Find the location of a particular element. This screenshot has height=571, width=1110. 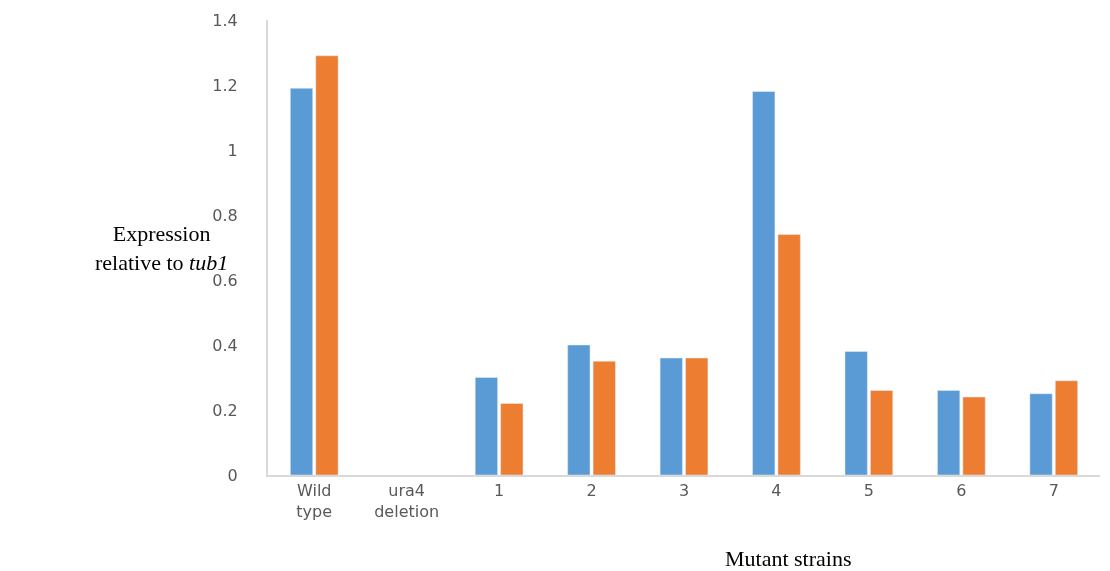

y-tick-label: 1.4 is located at coordinates (225, 20).